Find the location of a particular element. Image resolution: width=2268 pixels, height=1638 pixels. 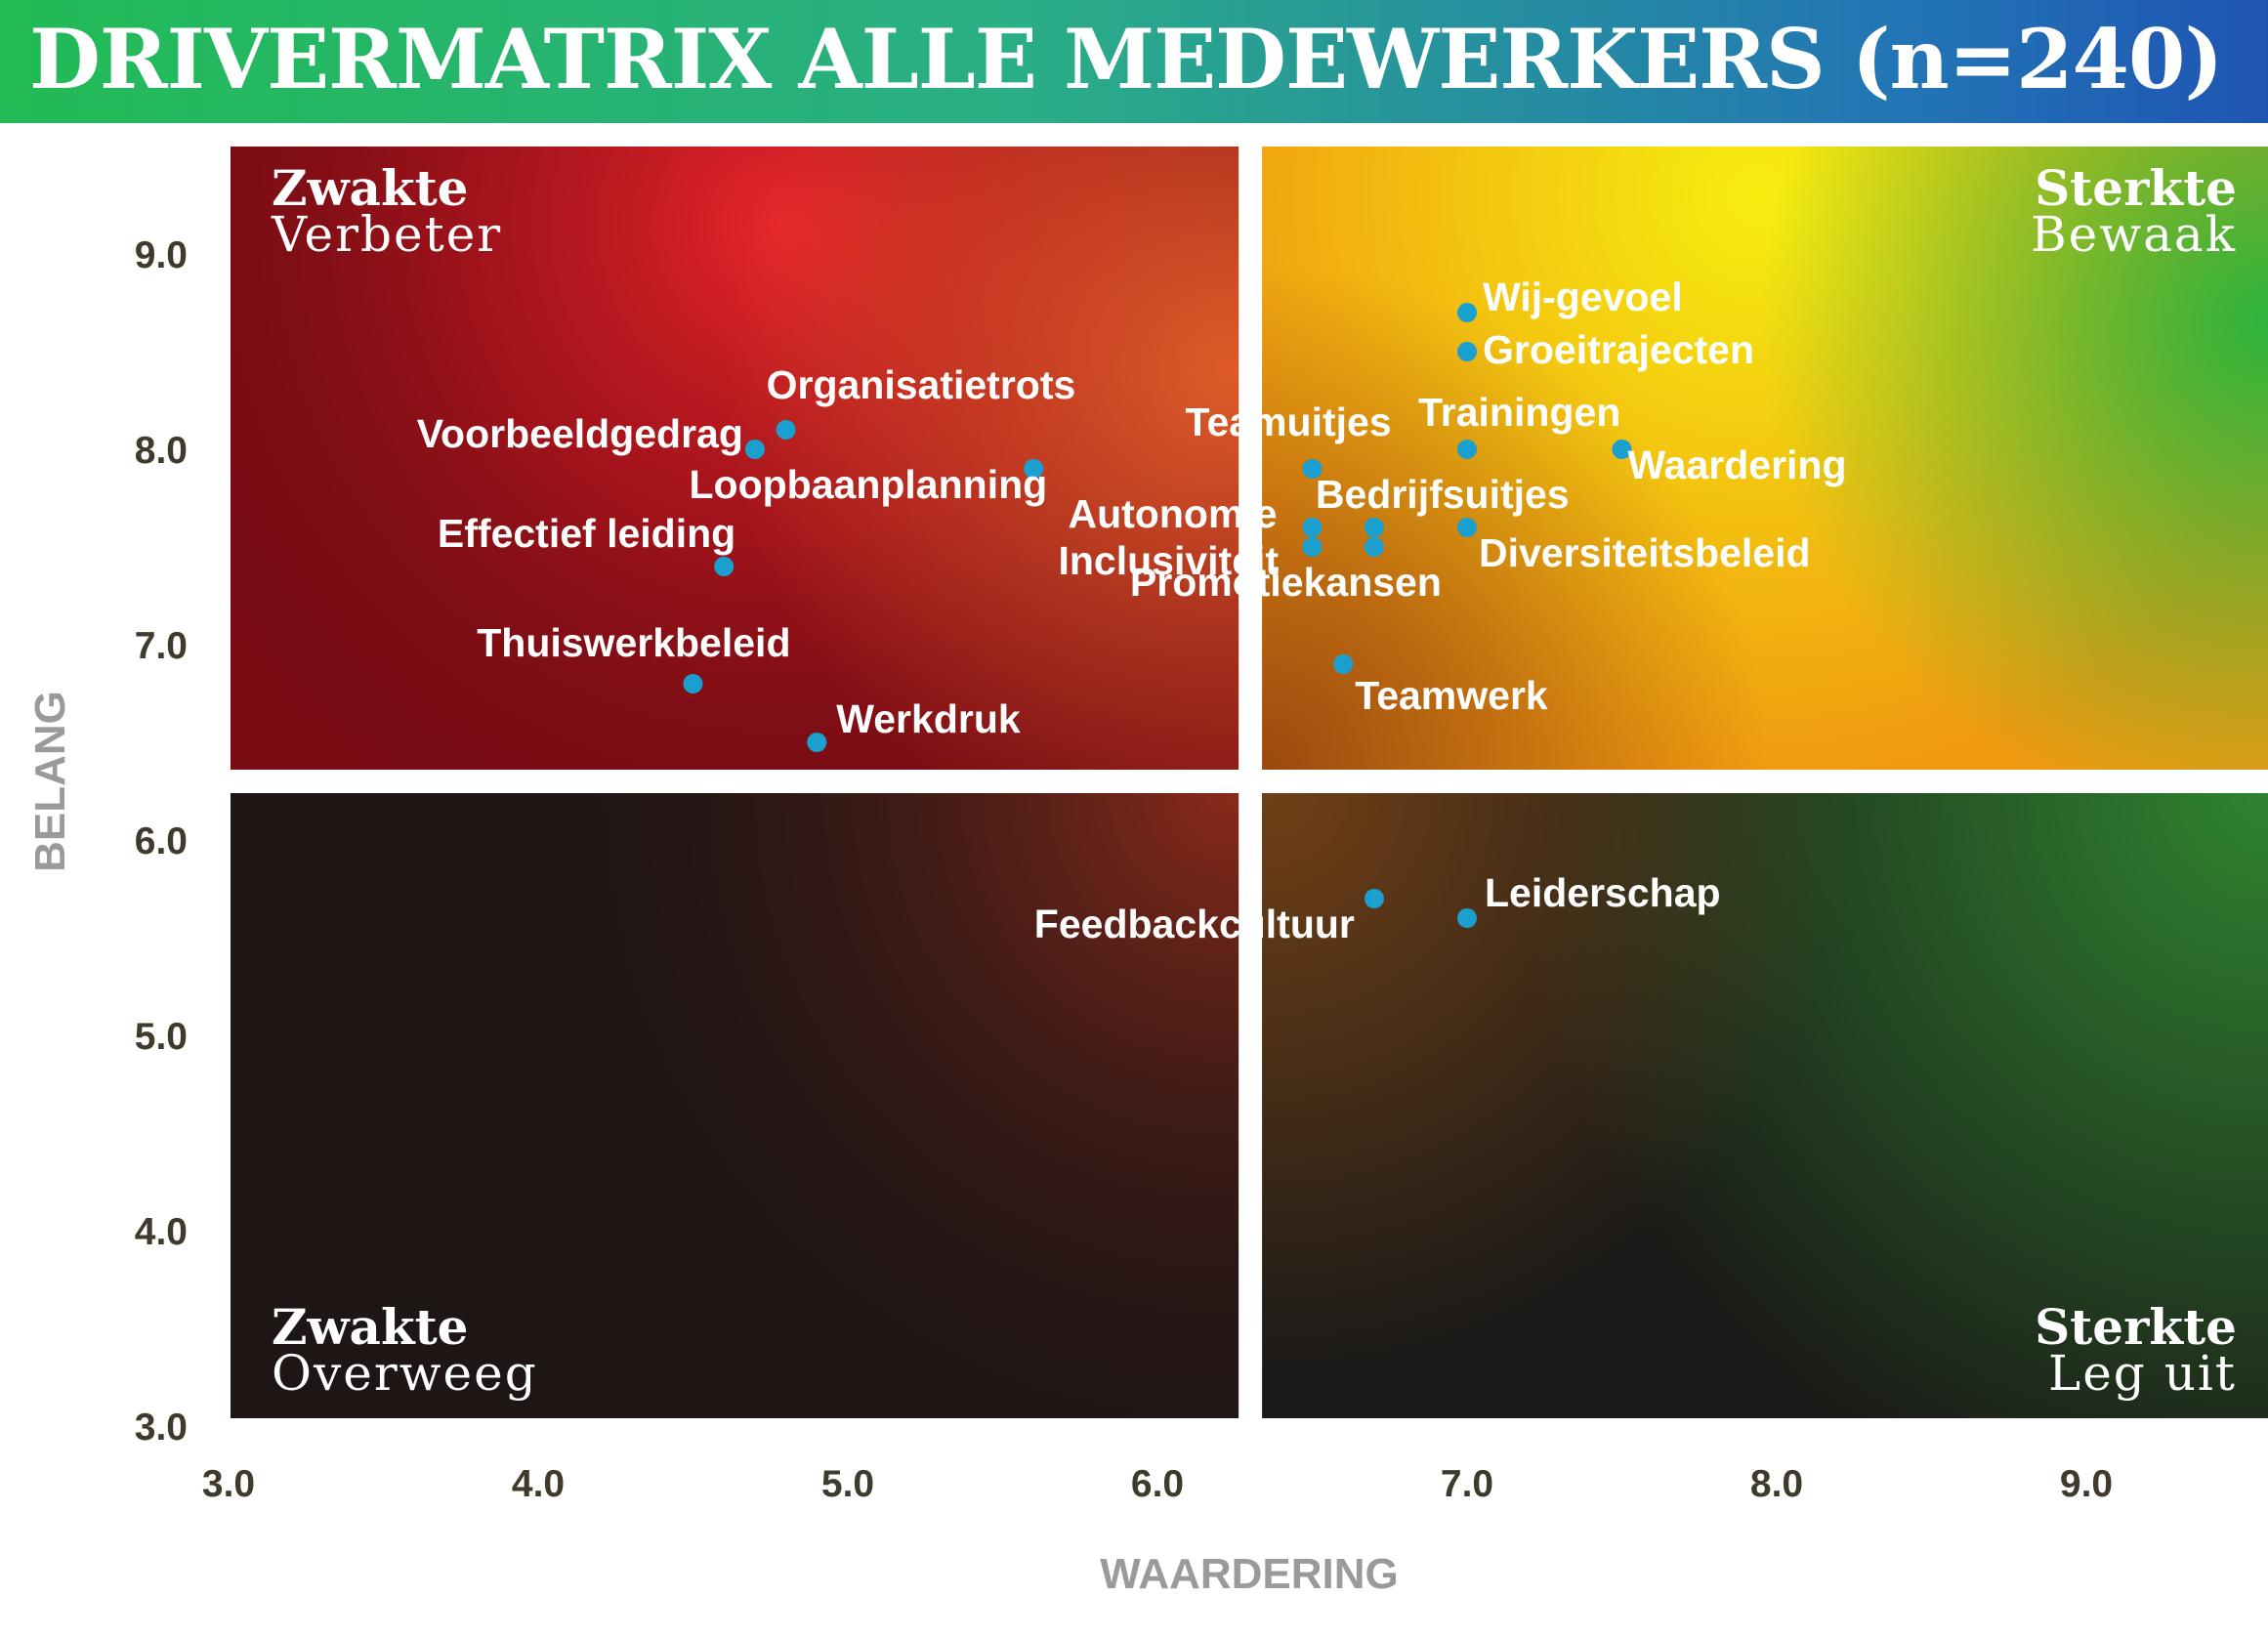

x-tick-label: 7.0 is located at coordinates (1467, 1484).